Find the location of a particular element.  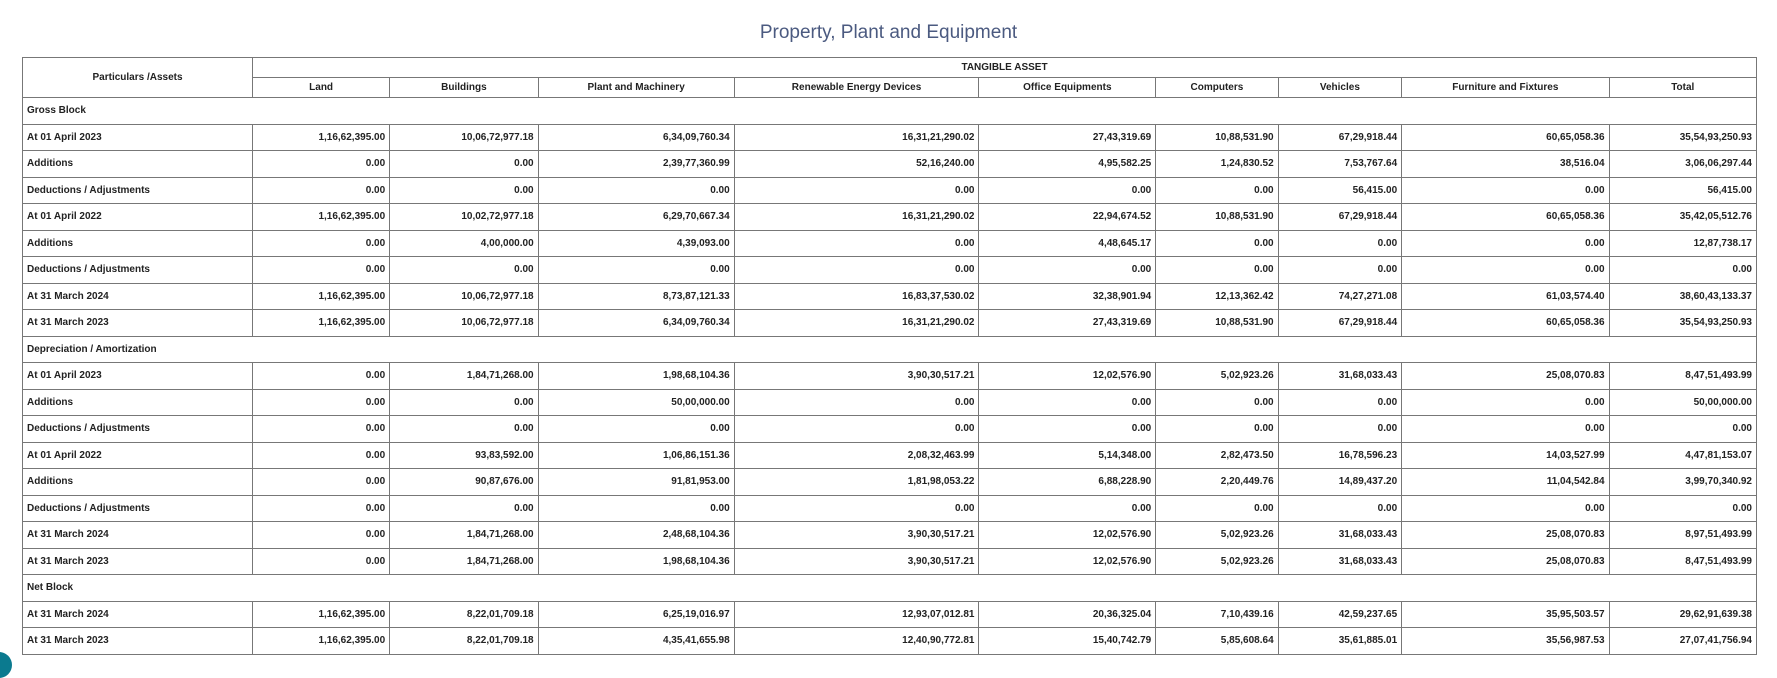

amount-cell: 27,07,41,756.94 is located at coordinates (1683, 641).